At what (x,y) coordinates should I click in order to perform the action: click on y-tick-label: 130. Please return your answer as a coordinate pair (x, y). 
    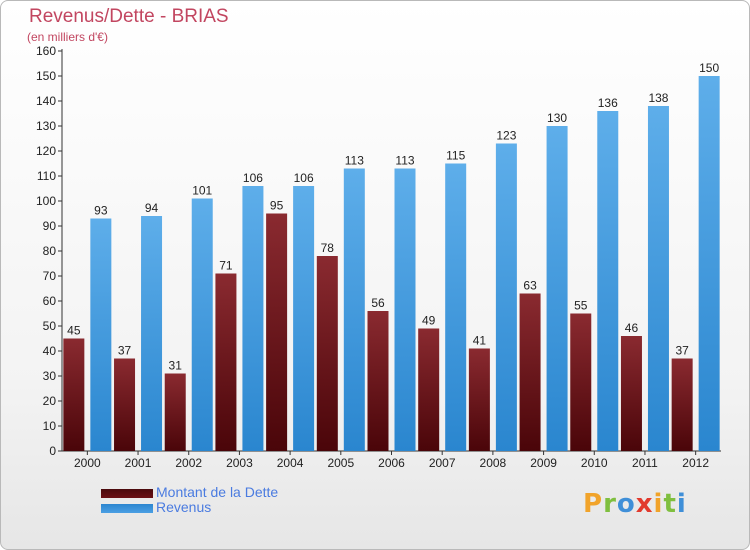
    Looking at the image, I should click on (46, 126).